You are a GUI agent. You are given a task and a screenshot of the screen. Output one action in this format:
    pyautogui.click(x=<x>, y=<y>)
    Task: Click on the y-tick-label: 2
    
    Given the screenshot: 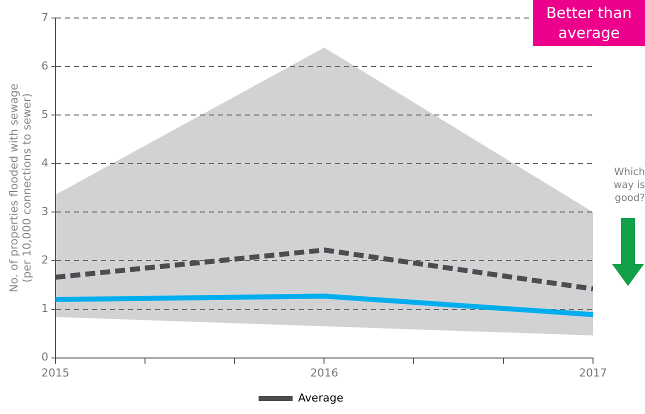 What is the action you would take?
    pyautogui.click(x=44, y=260)
    